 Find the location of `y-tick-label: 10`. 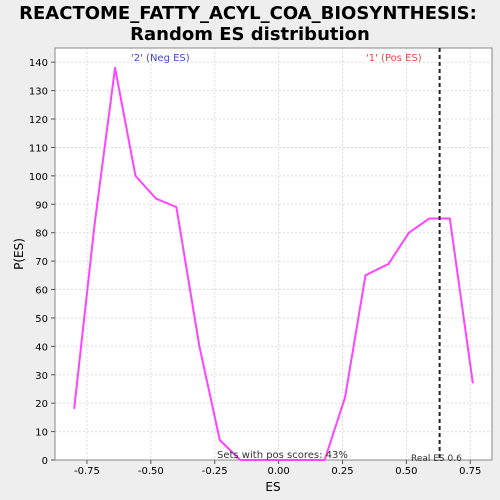

y-tick-label: 10 is located at coordinates (41, 433).